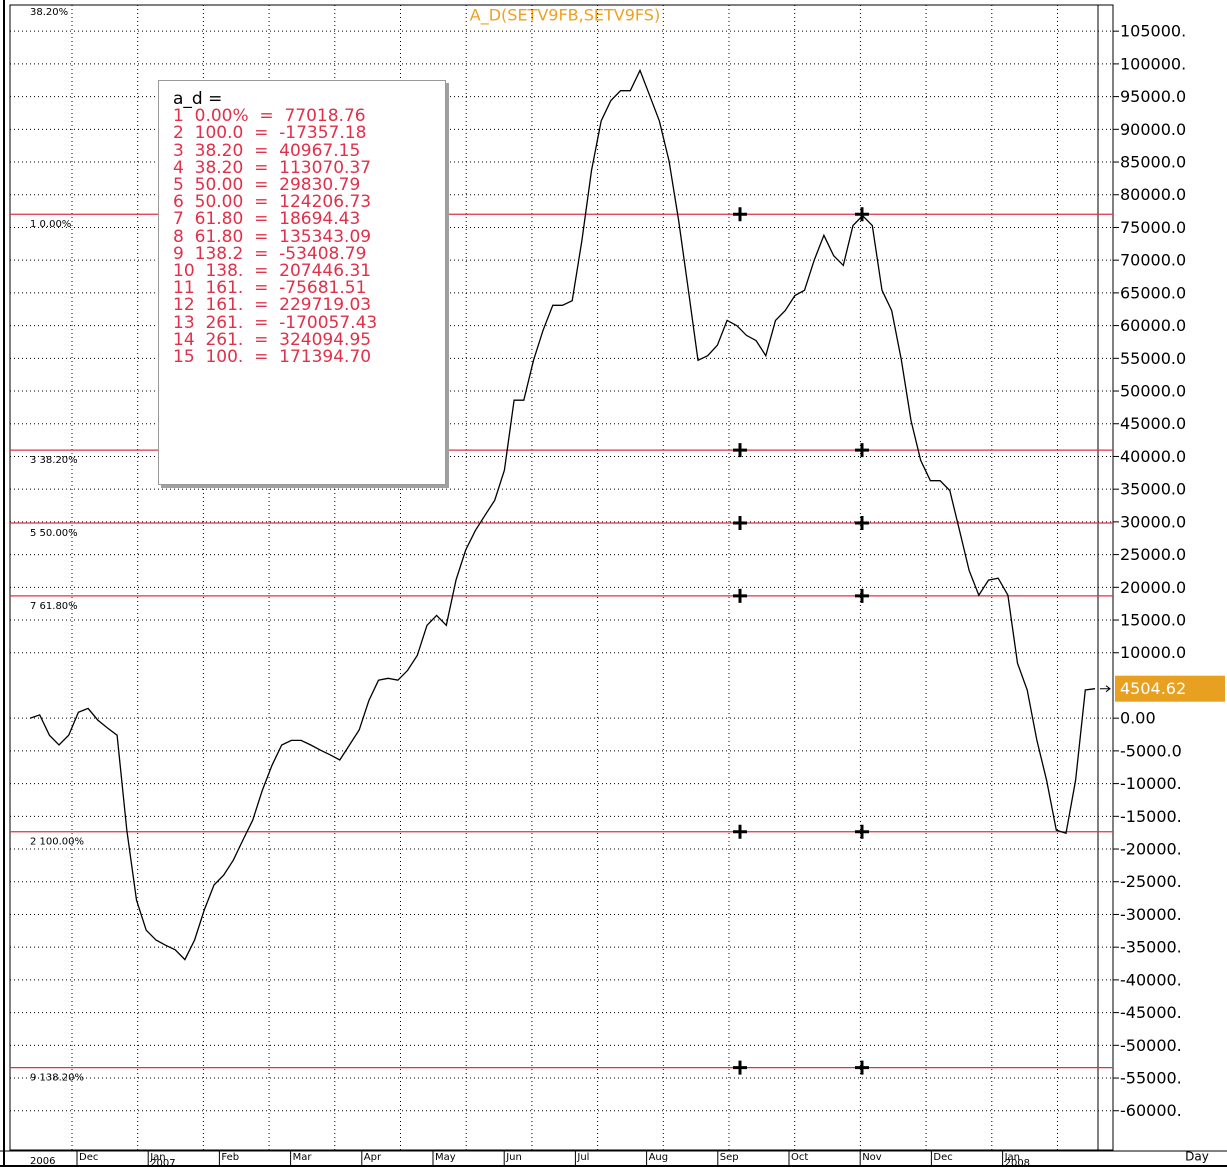 This screenshot has height=1167, width=1227. I want to click on last-value-label: 4504.62, so click(1153, 688).